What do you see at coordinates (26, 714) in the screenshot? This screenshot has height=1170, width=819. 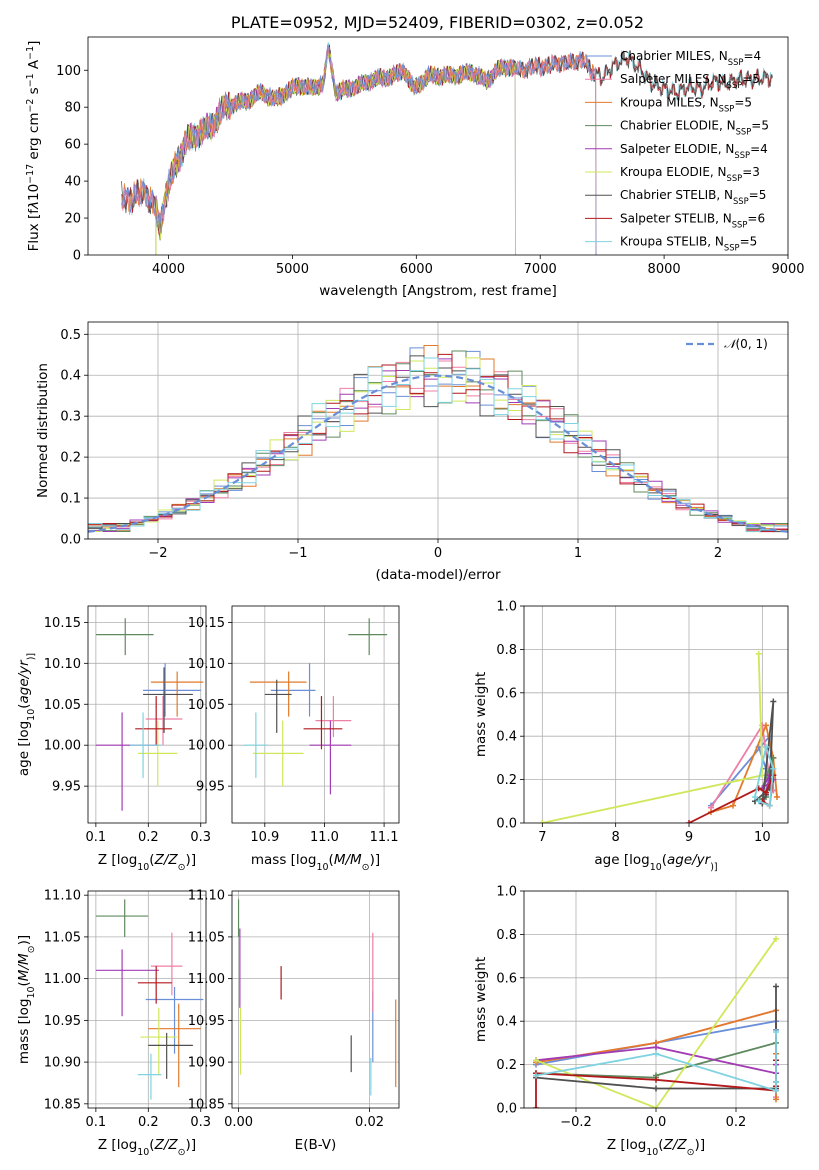 I see `y-axis-label: age [log10(age/yr)]` at bounding box center [26, 714].